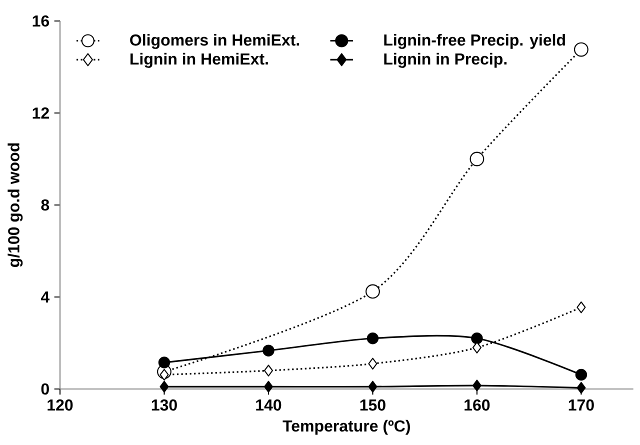 The image size is (640, 445). What do you see at coordinates (346, 427) in the screenshot?
I see `x-axis-title: Temperature (ºC)` at bounding box center [346, 427].